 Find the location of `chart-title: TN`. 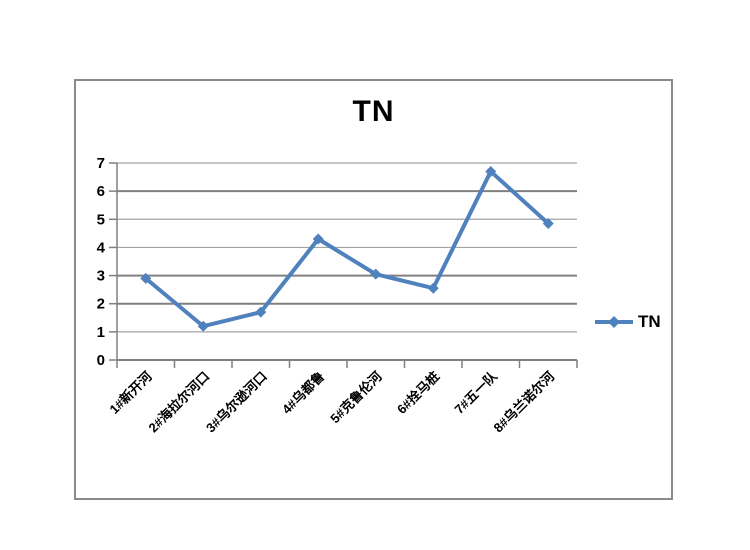

chart-title: TN is located at coordinates (373, 111).